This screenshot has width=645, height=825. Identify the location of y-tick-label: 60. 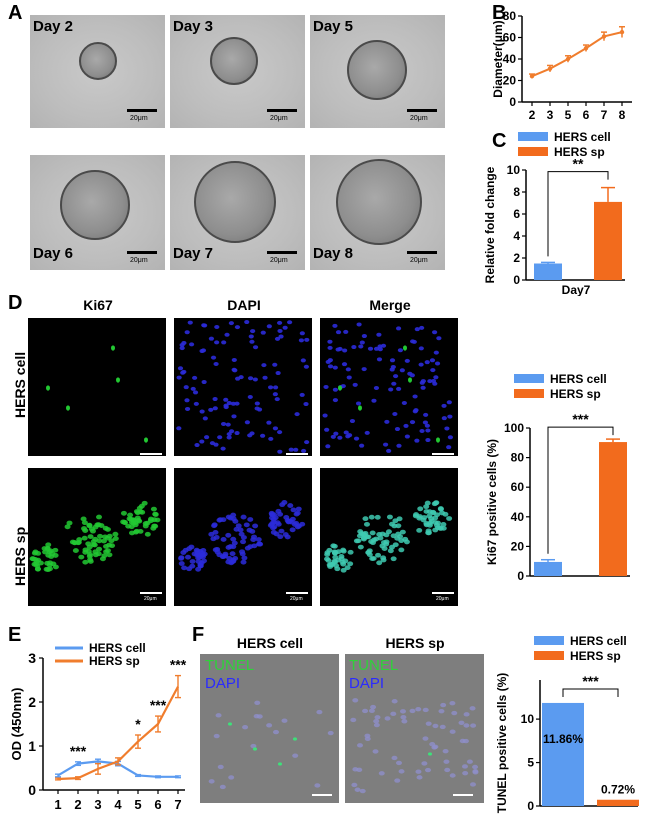
(510, 38).